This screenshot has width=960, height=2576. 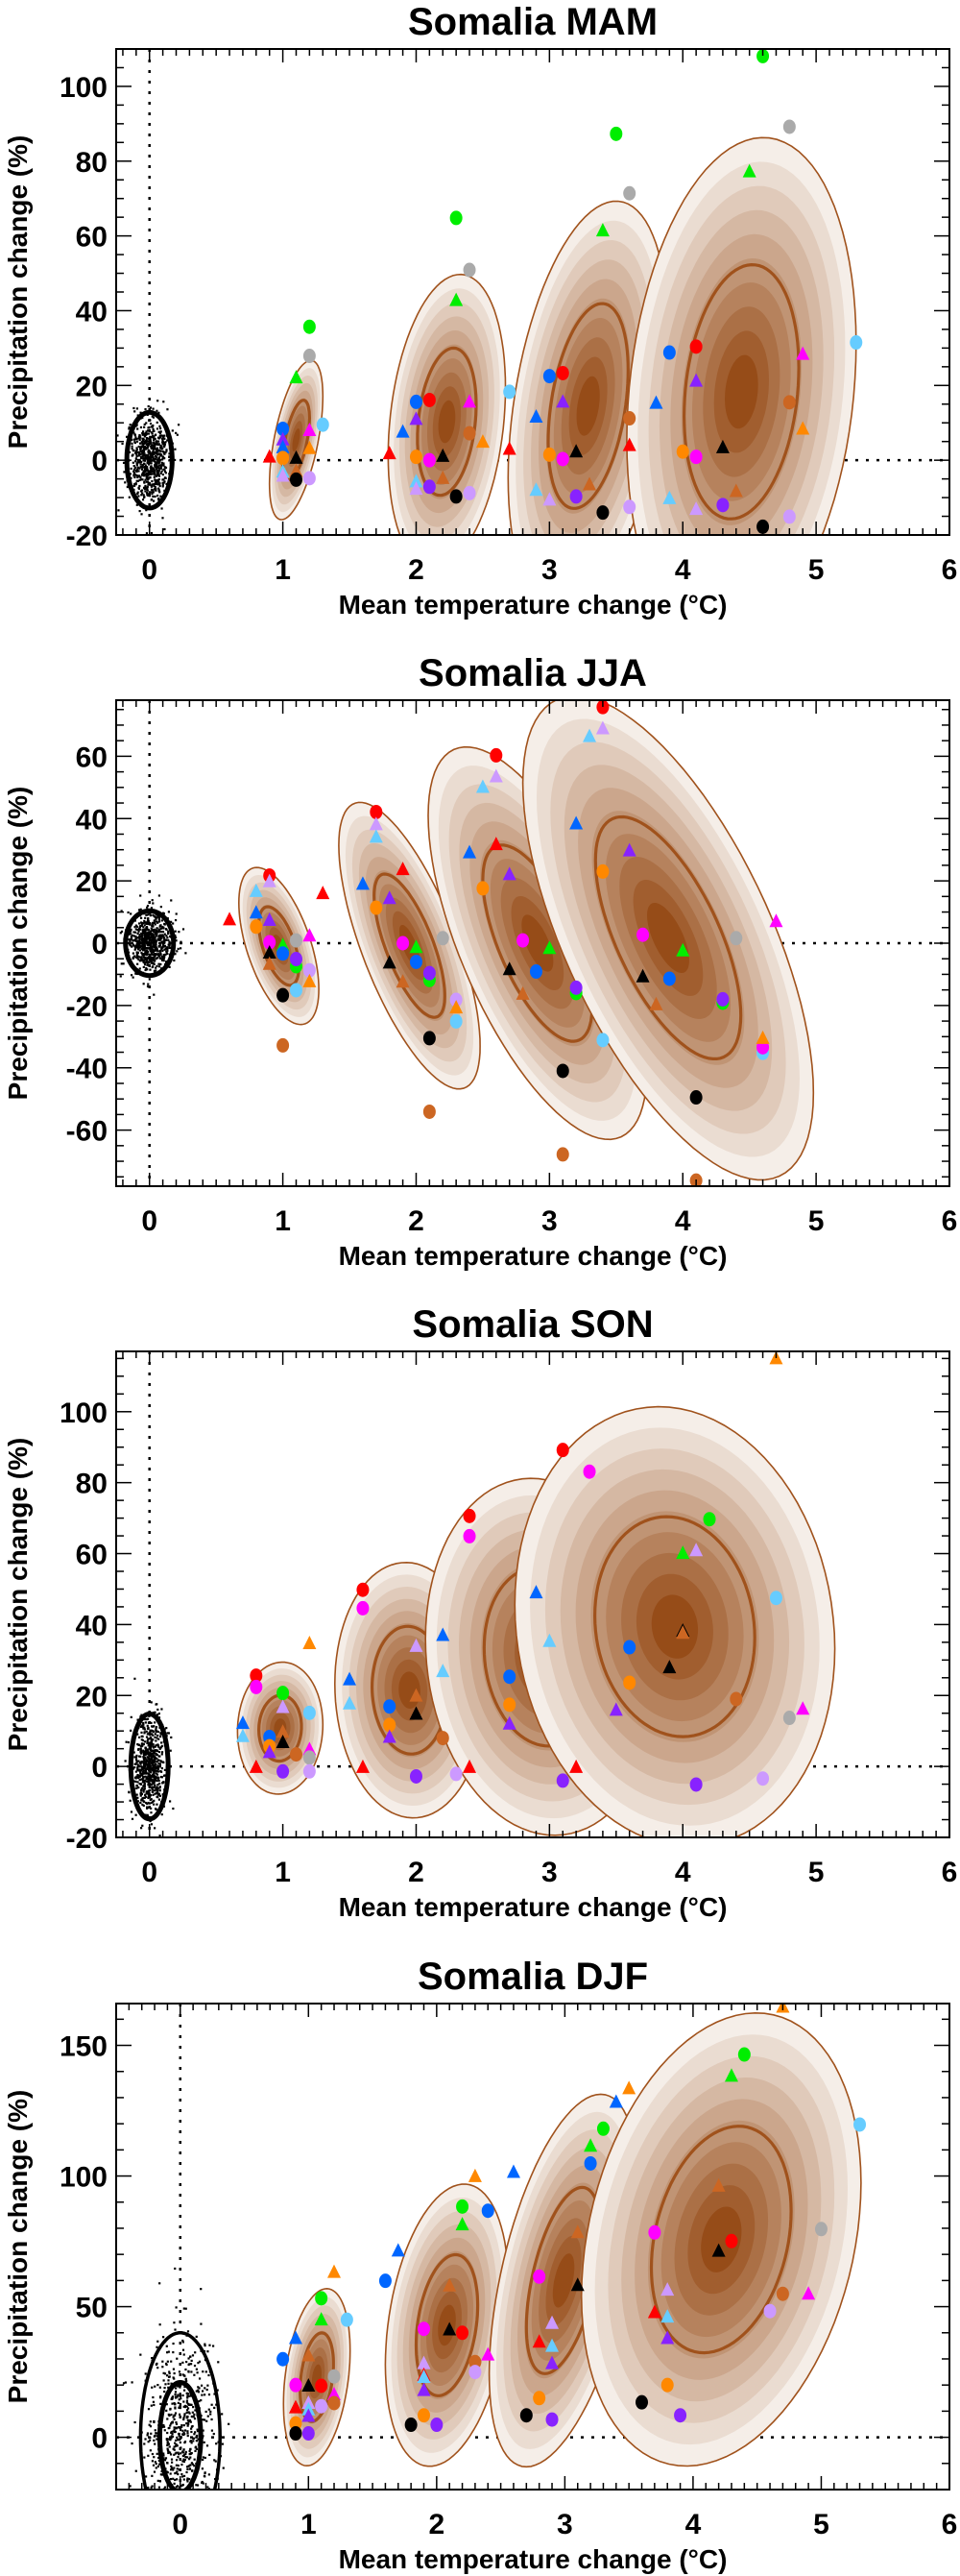 What do you see at coordinates (283, 1045) in the screenshot?
I see `model-point-brown-circle` at bounding box center [283, 1045].